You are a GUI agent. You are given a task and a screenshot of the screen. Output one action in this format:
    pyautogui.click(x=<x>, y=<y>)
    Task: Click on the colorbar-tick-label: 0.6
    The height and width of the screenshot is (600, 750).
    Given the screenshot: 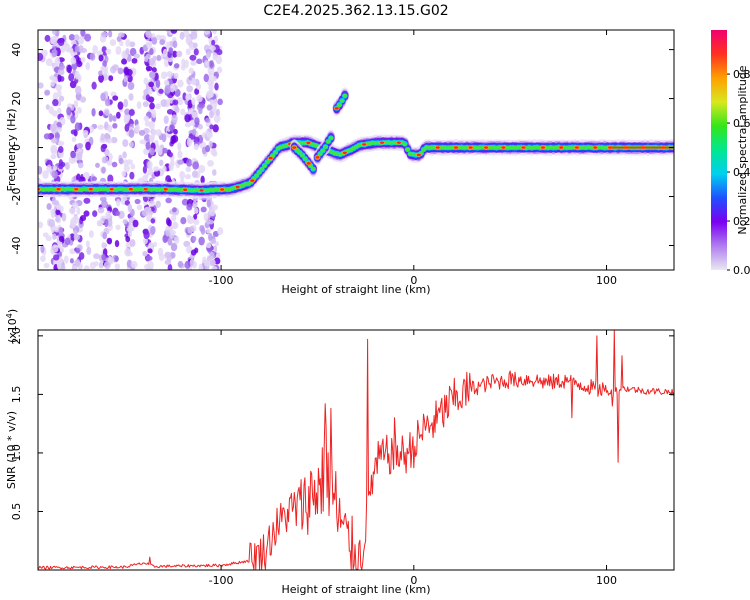 What is the action you would take?
    pyautogui.click(x=741, y=123)
    